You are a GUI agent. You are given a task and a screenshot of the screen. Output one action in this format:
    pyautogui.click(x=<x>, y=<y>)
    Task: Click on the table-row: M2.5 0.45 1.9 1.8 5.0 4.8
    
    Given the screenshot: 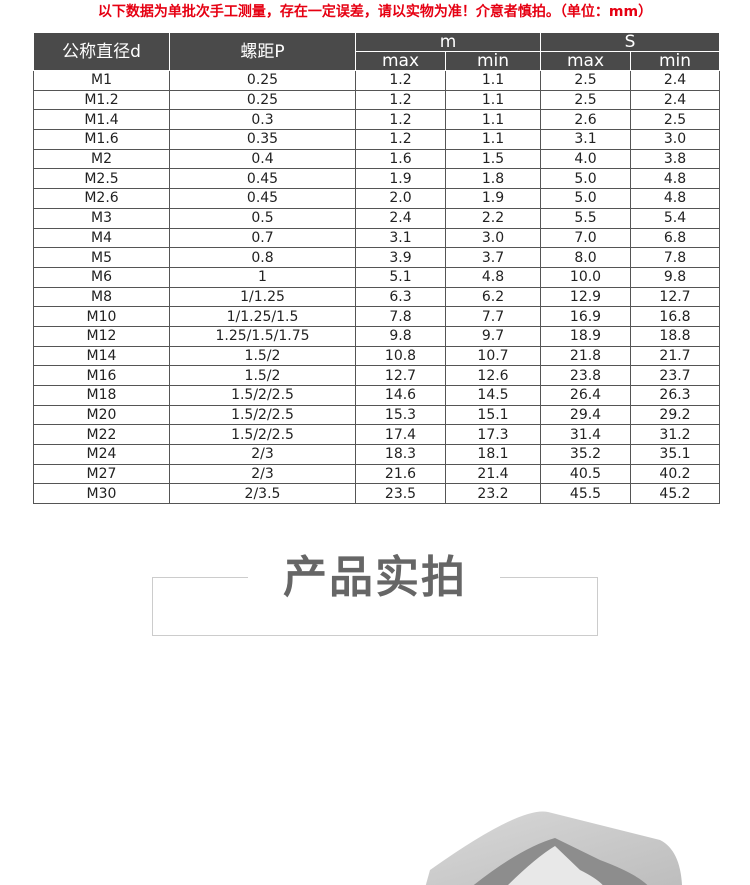 What is the action you would take?
    pyautogui.click(x=377, y=179)
    